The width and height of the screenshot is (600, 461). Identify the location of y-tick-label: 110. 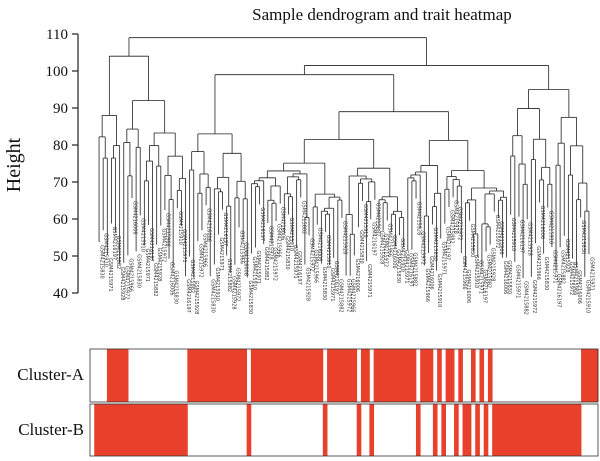
(57, 35).